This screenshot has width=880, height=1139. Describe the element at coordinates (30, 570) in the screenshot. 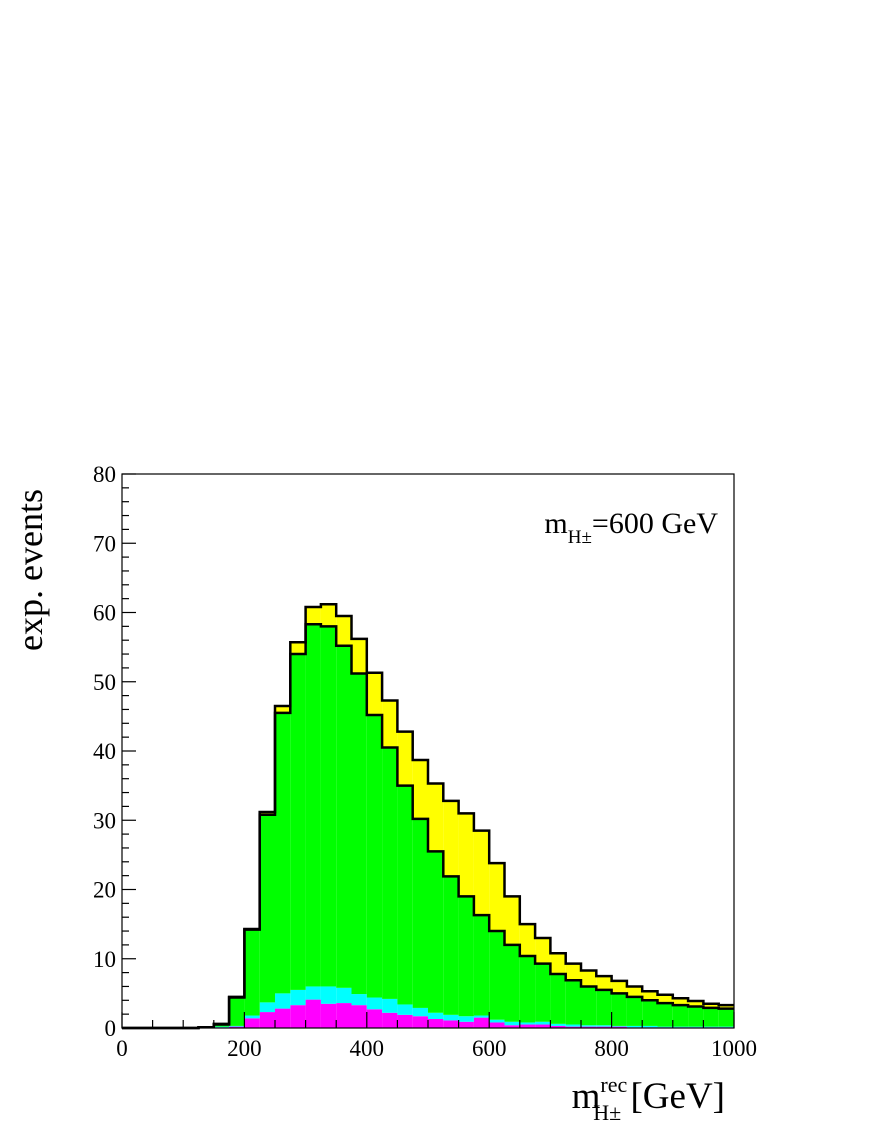

I see `y-axis-label: exp. events` at that location.